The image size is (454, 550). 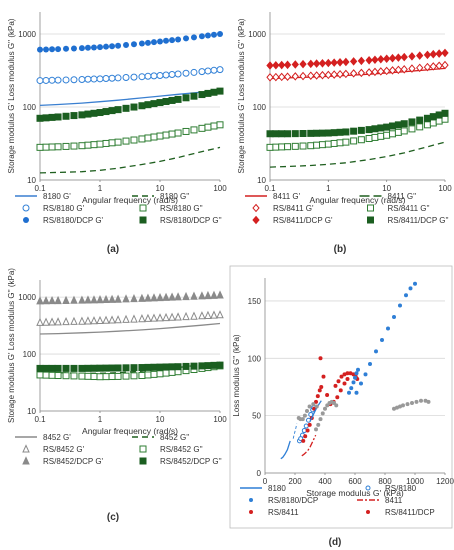 What do you see at coordinates (255, 301) in the screenshot?
I see `y-tick-label: 150` at bounding box center [255, 301].